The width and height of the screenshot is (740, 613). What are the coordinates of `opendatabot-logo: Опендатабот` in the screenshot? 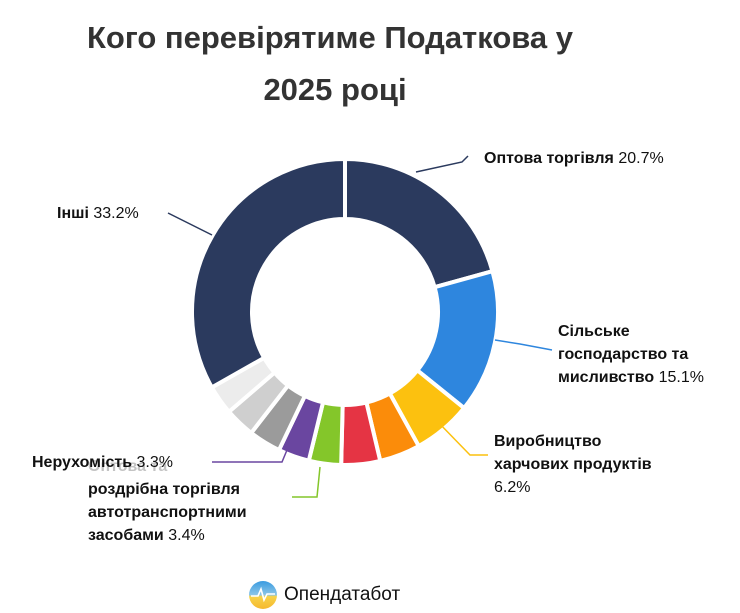 It's located at (324, 595).